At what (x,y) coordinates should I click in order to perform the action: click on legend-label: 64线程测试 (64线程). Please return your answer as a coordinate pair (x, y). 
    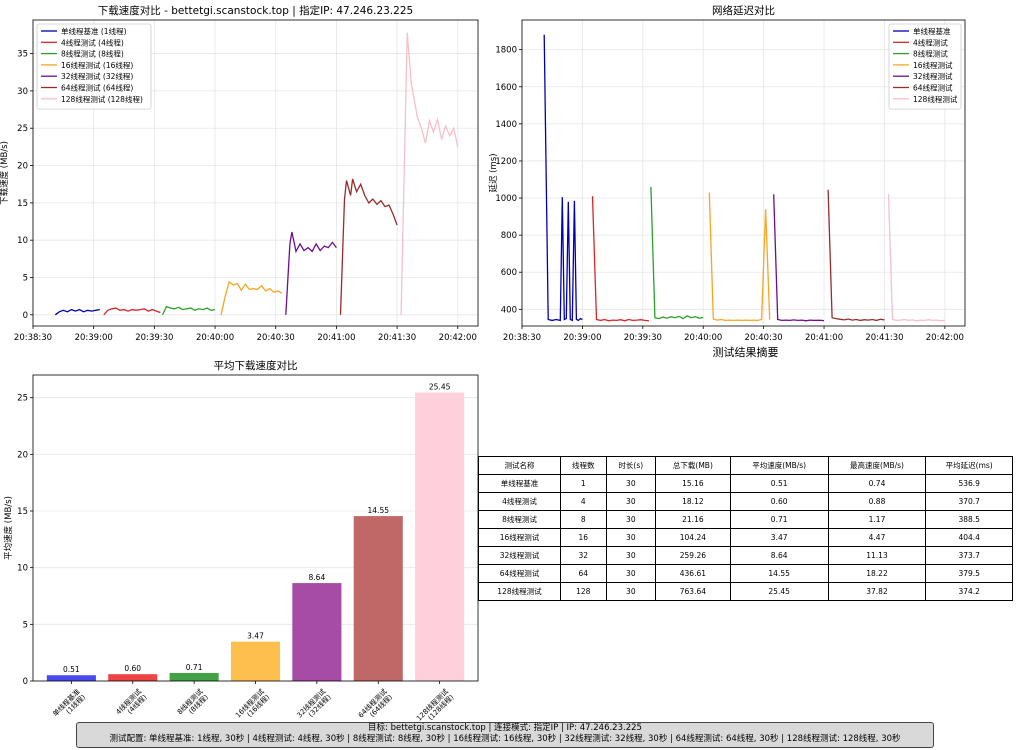
    Looking at the image, I should click on (97, 88).